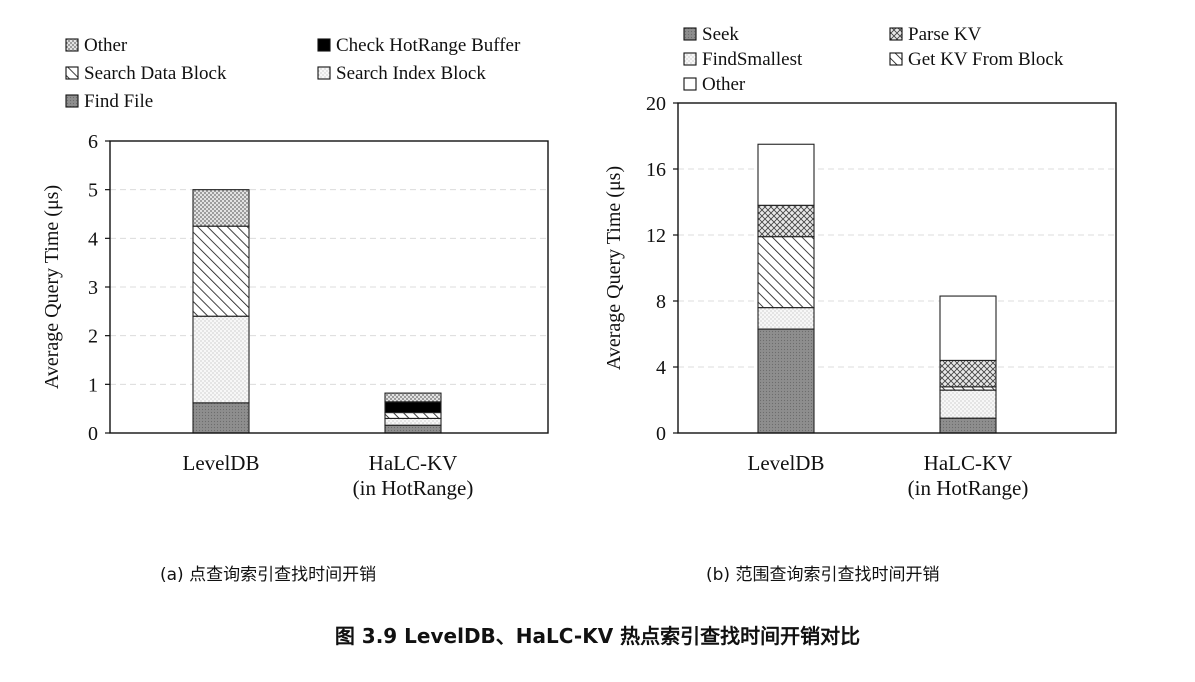 This screenshot has height=682, width=1195. I want to click on legend-label-search-data-block: Search Data Block, so click(155, 73).